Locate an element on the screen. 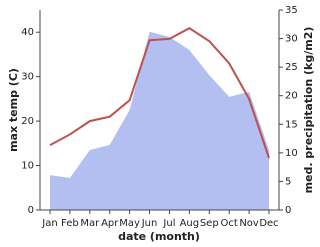  x-tick-label: Mar is located at coordinates (90, 223).